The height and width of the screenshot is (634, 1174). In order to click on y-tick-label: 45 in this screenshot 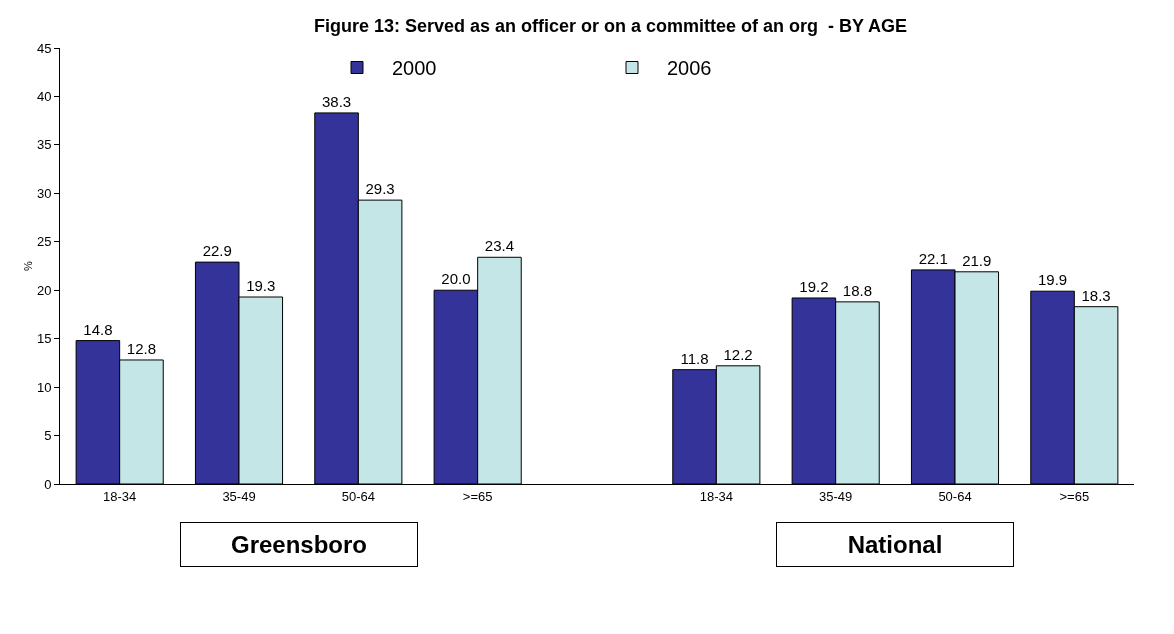, I will do `click(44, 48)`.